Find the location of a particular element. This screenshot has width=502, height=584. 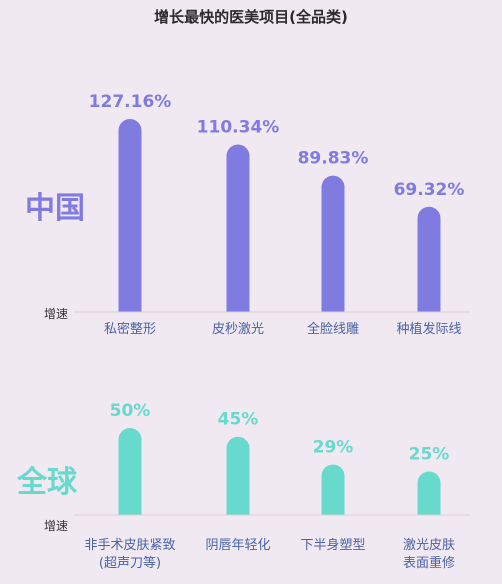

category-label: 非手术皮肤紧致 is located at coordinates (129, 545).